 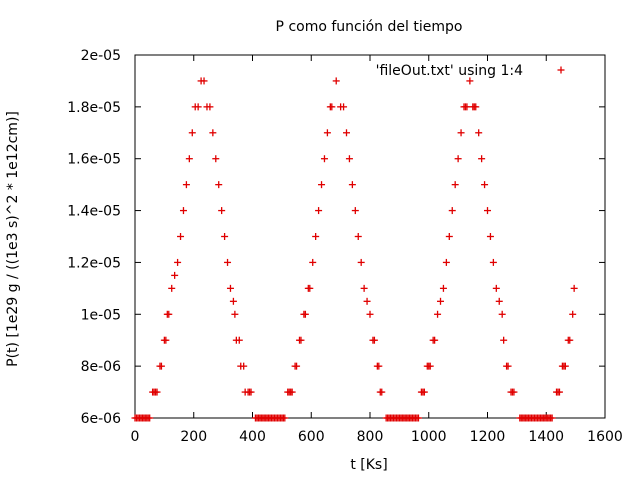 I want to click on y-tick-label: 1.4e-05, so click(x=94, y=212).